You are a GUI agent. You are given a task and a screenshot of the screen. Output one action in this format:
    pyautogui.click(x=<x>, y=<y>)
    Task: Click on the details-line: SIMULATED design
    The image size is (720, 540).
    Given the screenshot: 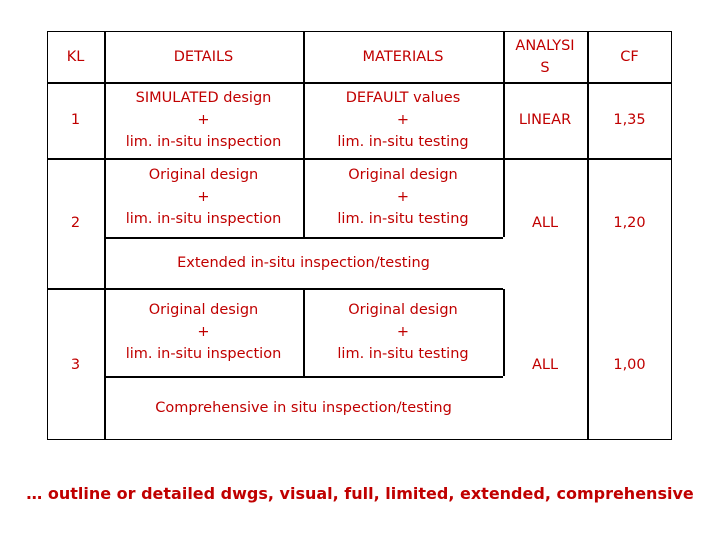 What is the action you would take?
    pyautogui.click(x=203, y=98)
    